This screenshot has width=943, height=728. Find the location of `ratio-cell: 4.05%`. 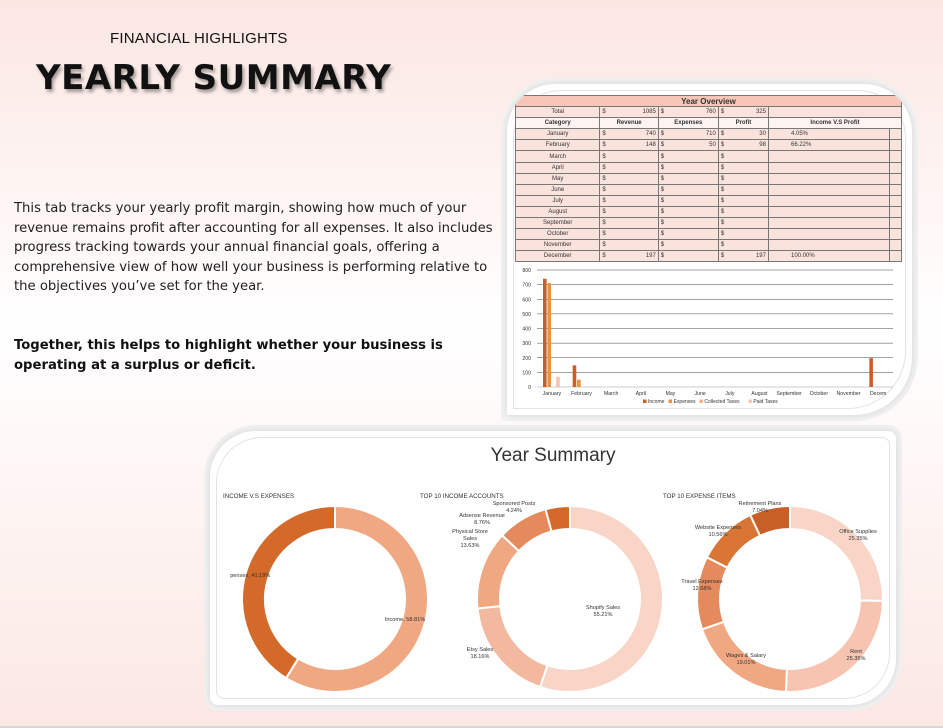

ratio-cell: 4.05% is located at coordinates (828, 134).